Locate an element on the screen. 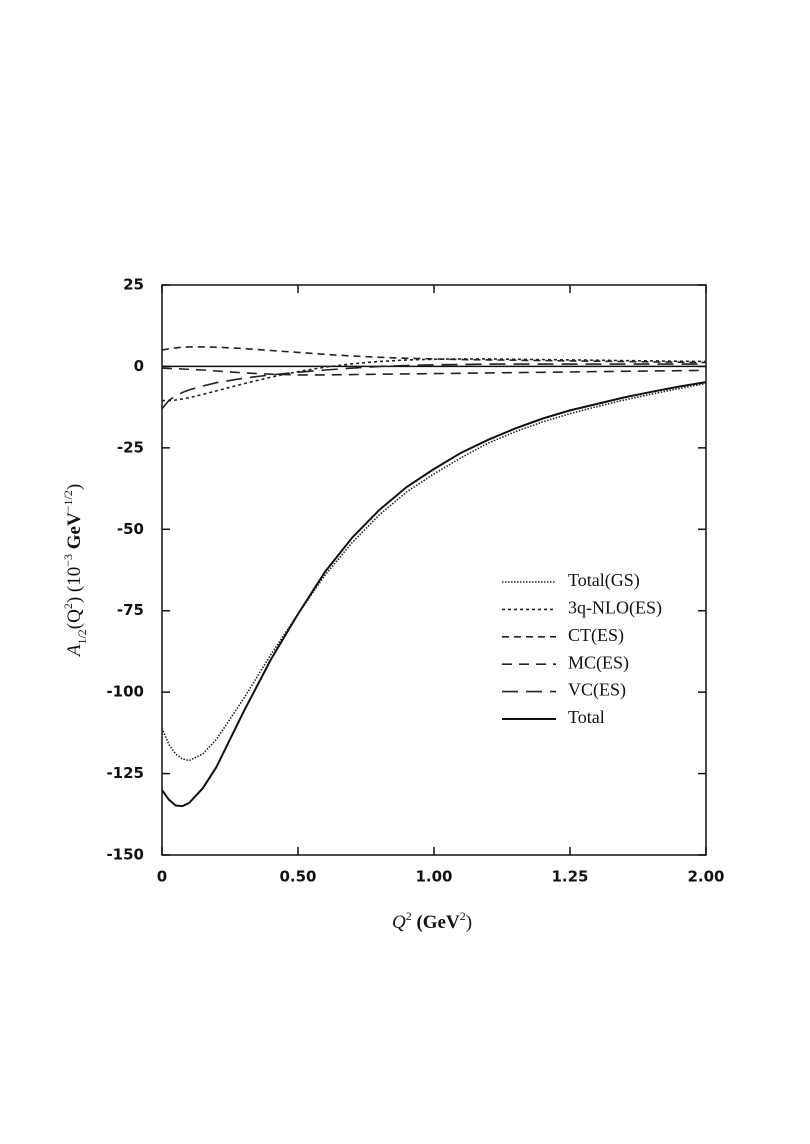 Image resolution: width=810 pixels, height=1144 pixels. y-tick-label: -75 is located at coordinates (130, 610).